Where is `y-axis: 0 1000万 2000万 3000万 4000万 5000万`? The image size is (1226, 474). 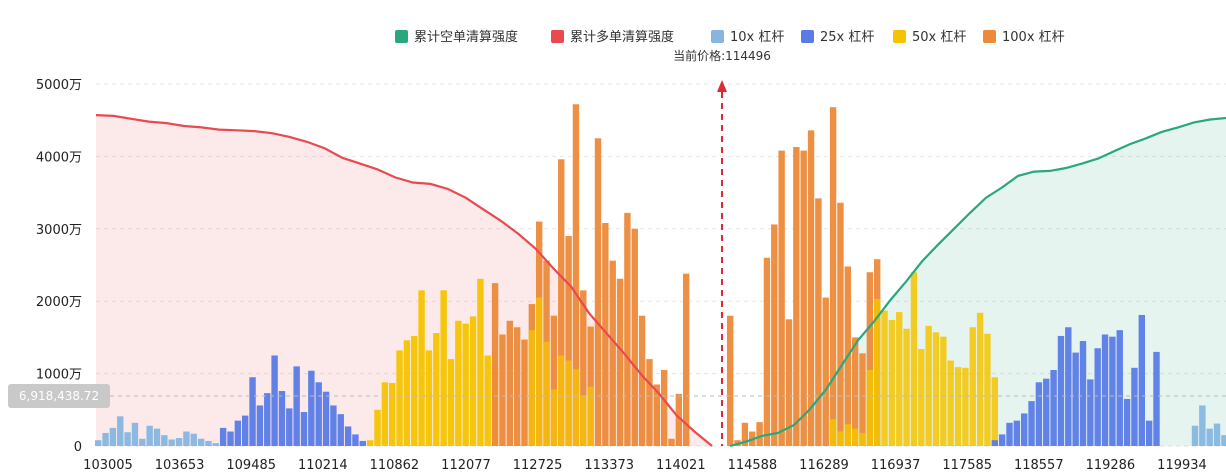 y-axis: 0 1000万 2000万 3000万 4000万 5000万 is located at coordinates (59, 266).